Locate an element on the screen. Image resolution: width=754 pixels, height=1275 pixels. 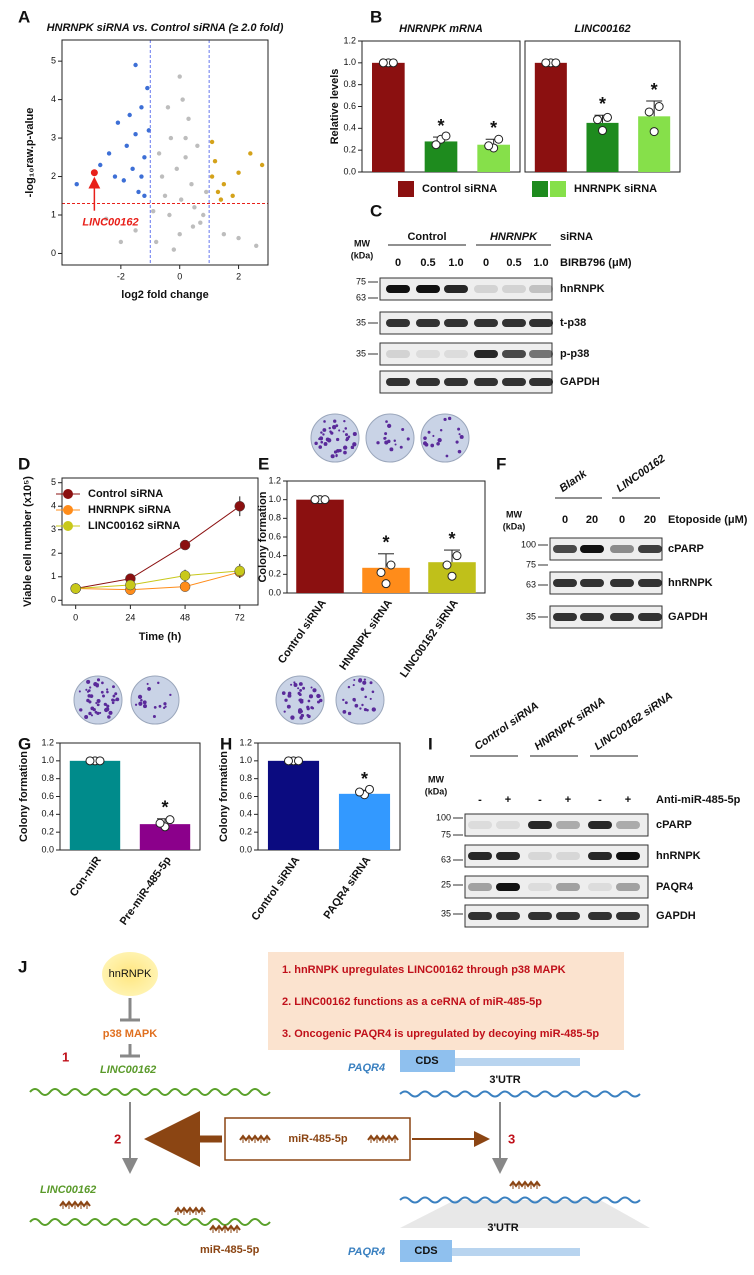
colony-plate is located at coordinates (390, 438).